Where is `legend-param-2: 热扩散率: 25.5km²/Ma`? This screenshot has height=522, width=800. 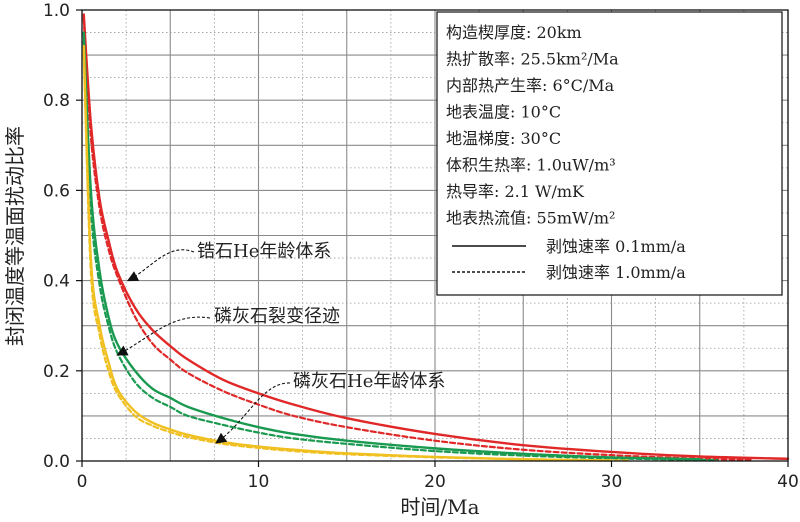
legend-param-2: 热扩散率: 25.5km²/Ma is located at coordinates (532, 59).